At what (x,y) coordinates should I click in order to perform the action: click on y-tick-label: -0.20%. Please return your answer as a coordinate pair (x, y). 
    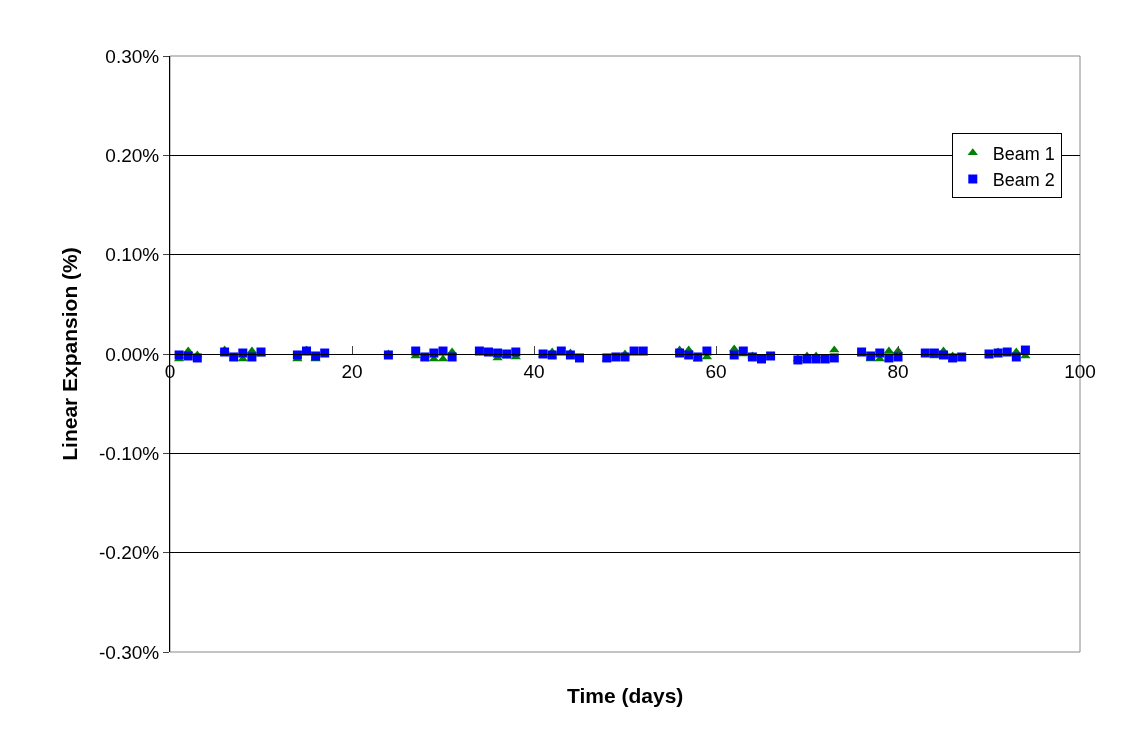
    Looking at the image, I should click on (129, 553).